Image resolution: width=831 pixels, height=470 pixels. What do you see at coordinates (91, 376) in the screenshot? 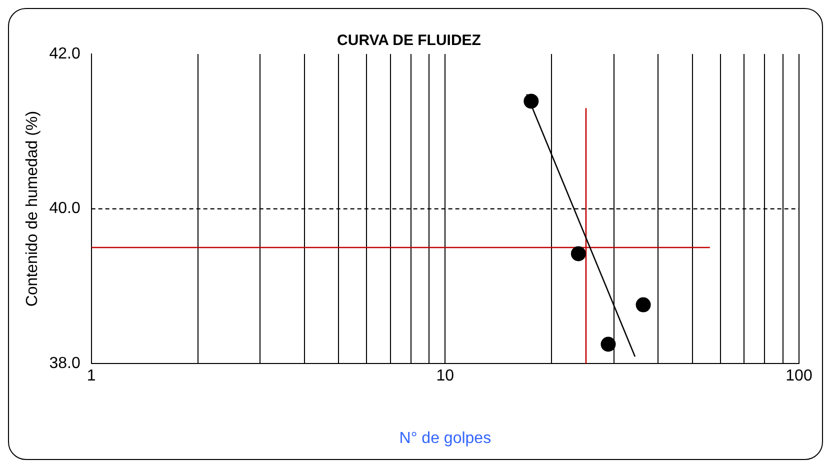
I see `x-tick-label: 1` at bounding box center [91, 376].